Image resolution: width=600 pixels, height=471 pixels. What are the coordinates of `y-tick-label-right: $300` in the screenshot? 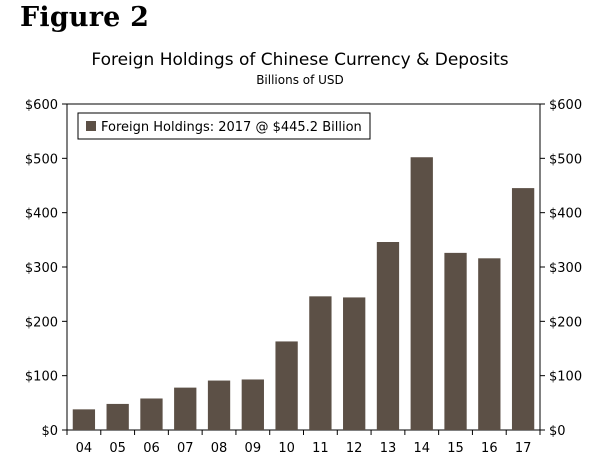 It's located at (565, 268).